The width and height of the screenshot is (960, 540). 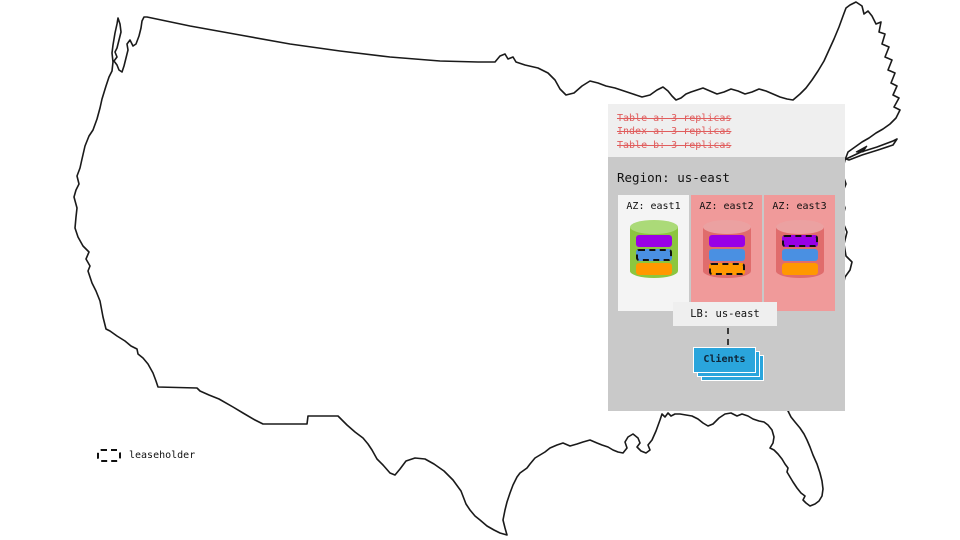 I want to click on leaseholder-swatch, so click(x=109, y=455).